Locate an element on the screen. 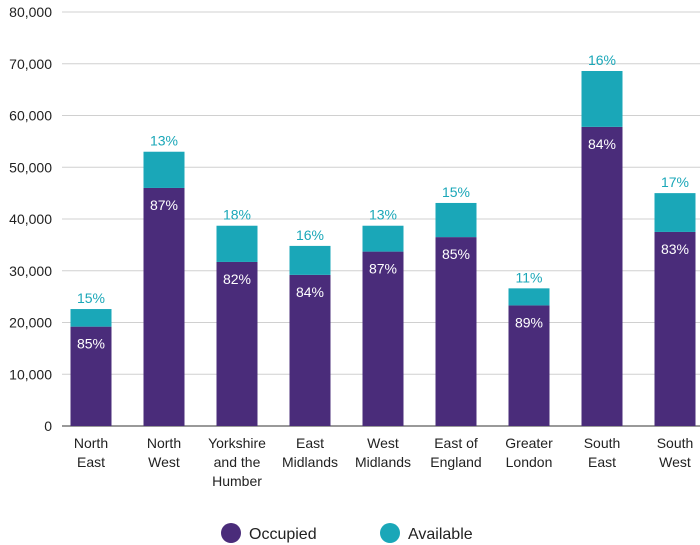 This screenshot has height=545, width=700. y-tick-label: 20,000 is located at coordinates (30, 323).